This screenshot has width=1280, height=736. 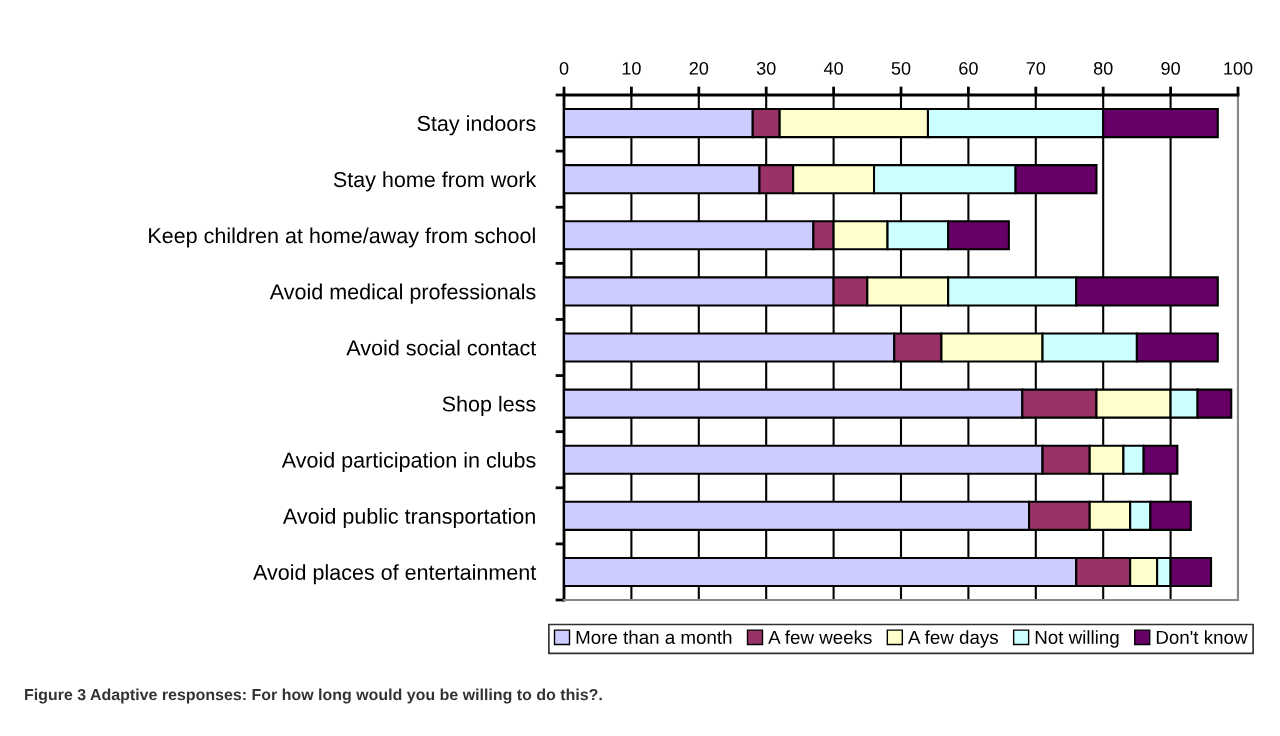 I want to click on x-tick-label: 10, so click(x=631, y=68).